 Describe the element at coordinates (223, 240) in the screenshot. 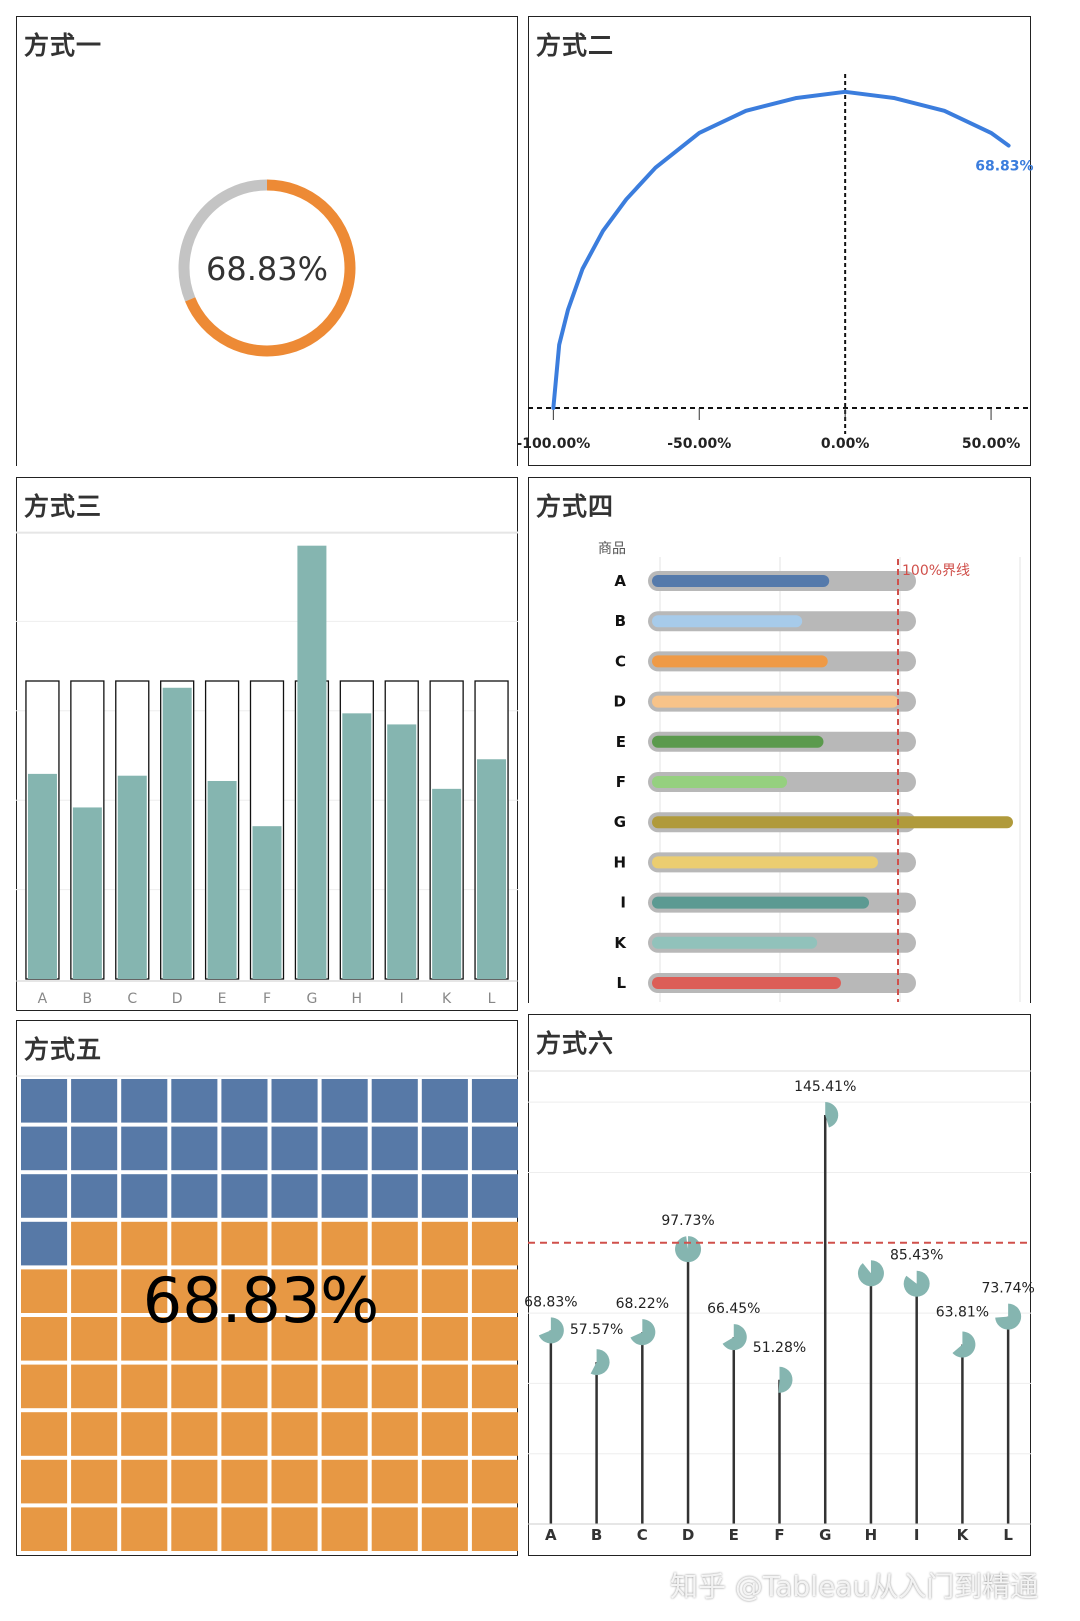

I see `donut-remaining-arc` at that location.